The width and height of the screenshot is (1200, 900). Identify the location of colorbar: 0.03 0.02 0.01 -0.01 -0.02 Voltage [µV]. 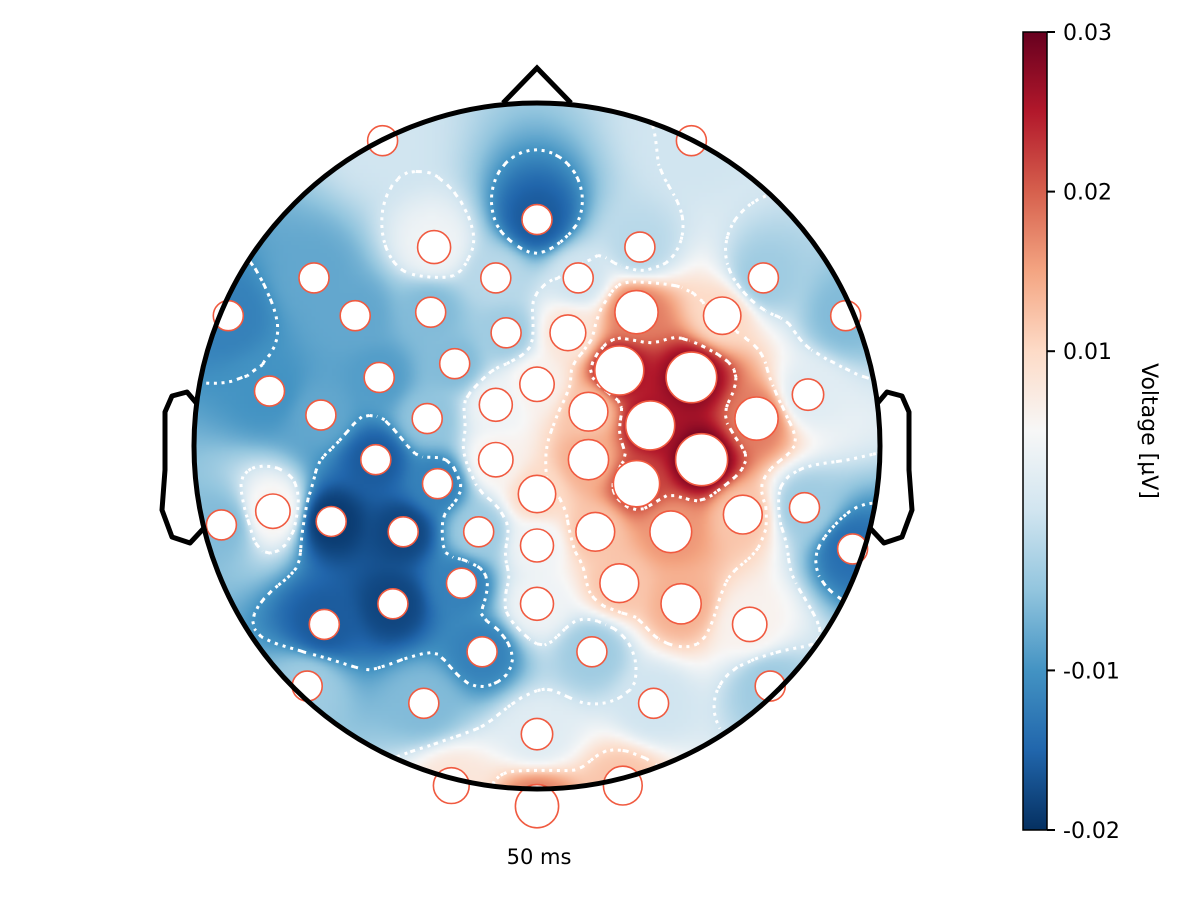
(1091, 432).